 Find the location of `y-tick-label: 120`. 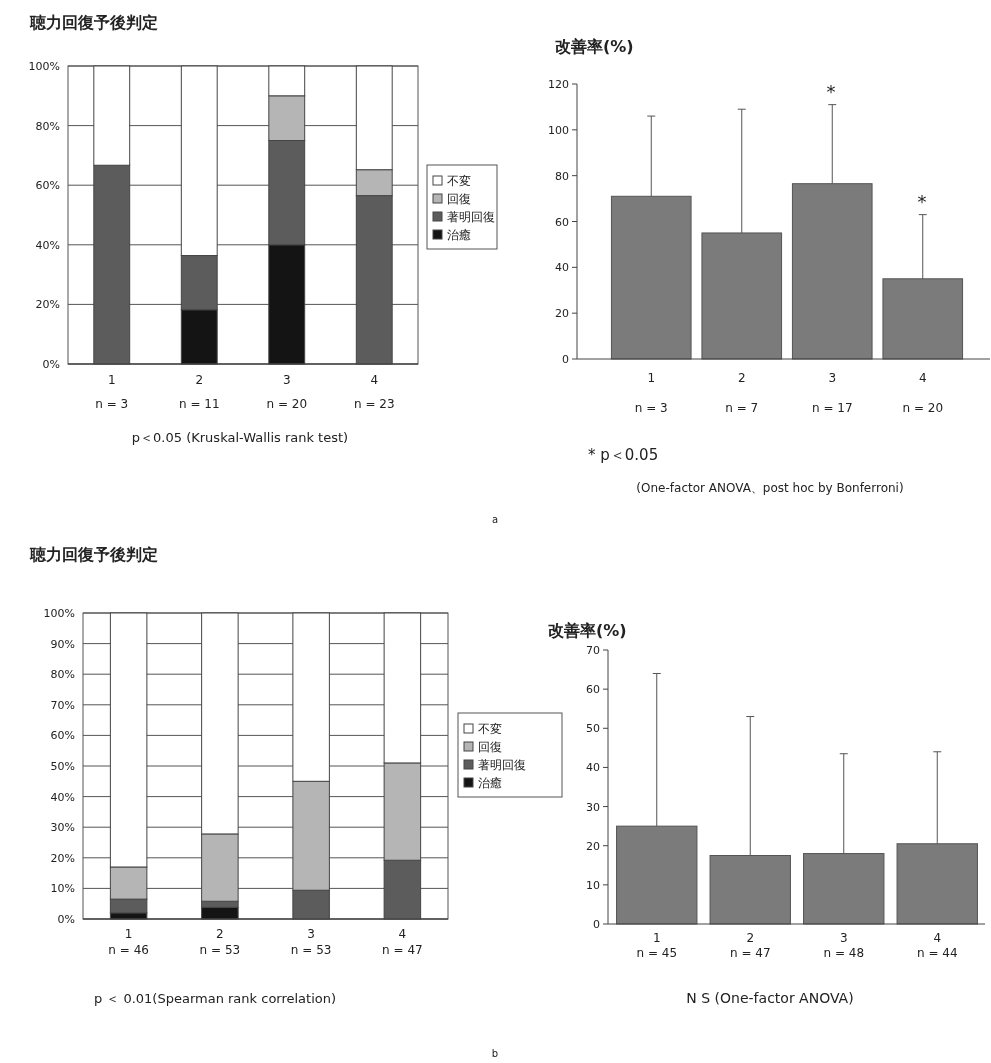

y-tick-label: 120 is located at coordinates (558, 84).